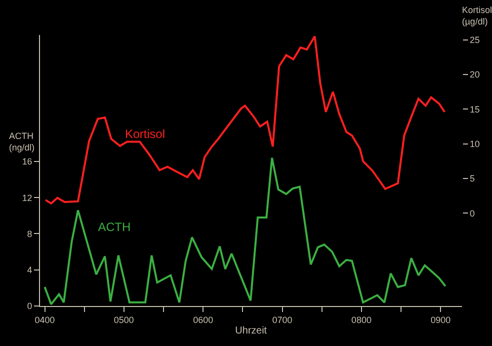  Describe the element at coordinates (22, 142) in the screenshot. I see `y-axis-title: ACTH (ng/dl)` at that location.